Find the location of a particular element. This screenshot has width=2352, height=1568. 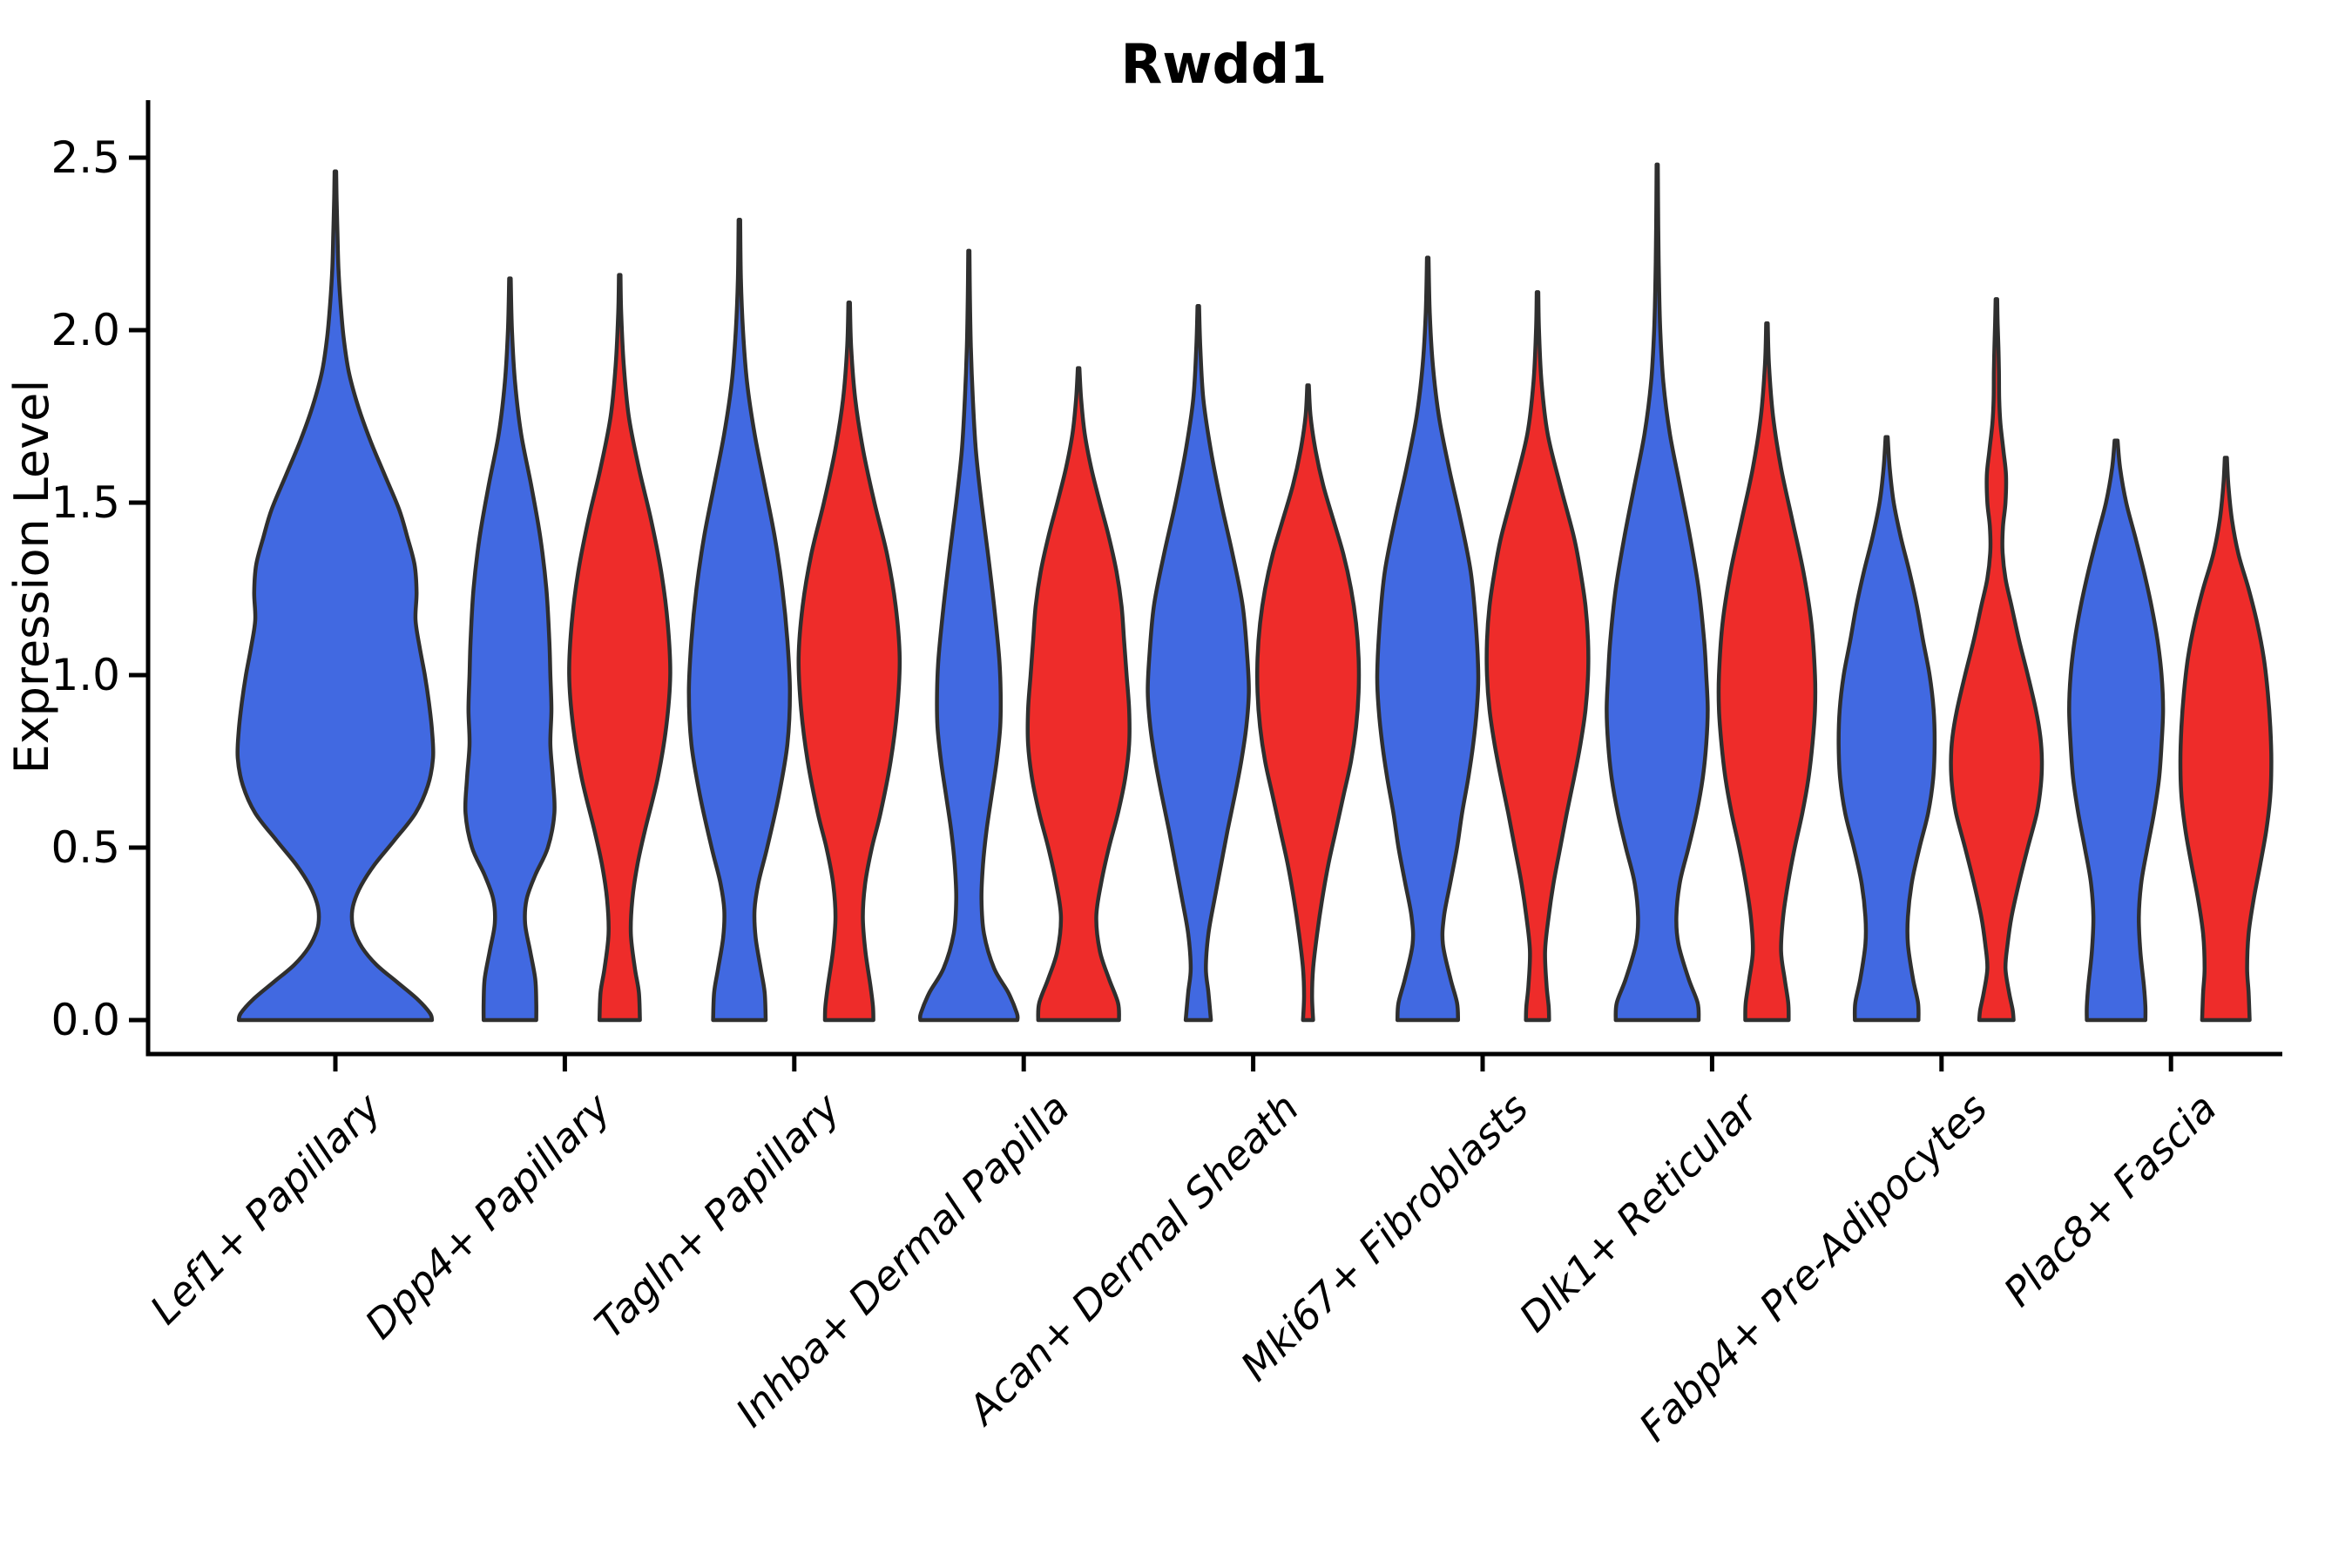

y-tick-label: 1.5 is located at coordinates (85, 502).